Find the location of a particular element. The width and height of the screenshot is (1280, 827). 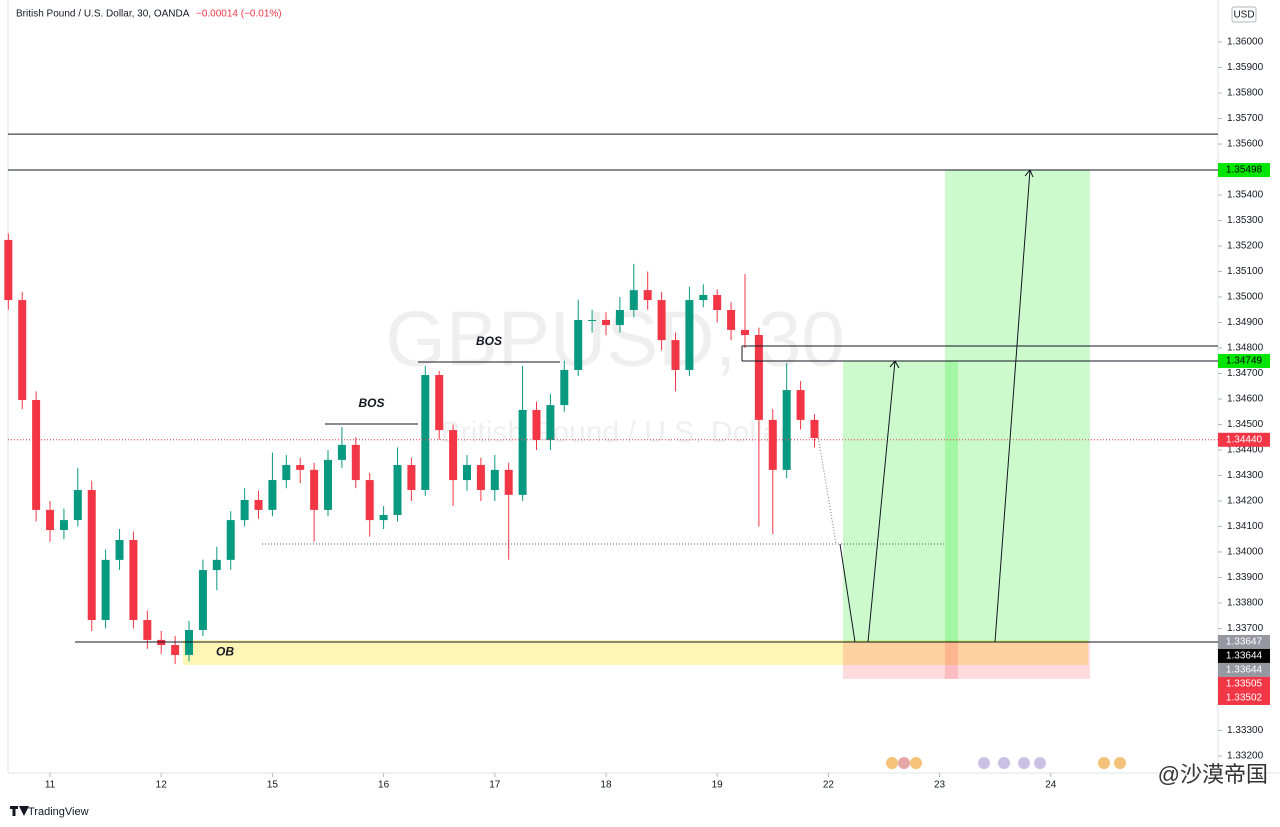

y-tick-label: 1.34500 is located at coordinates (1245, 424).